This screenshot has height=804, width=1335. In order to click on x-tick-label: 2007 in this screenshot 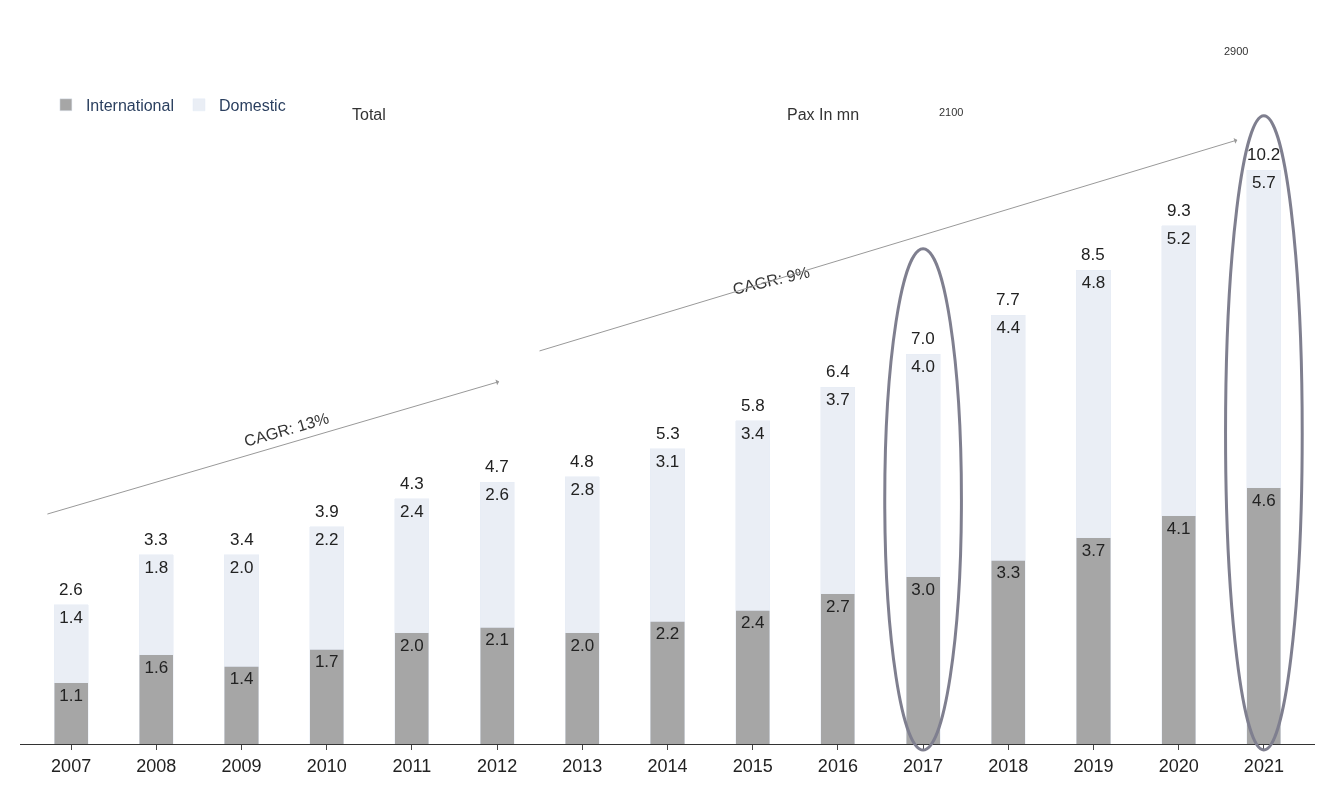, I will do `click(71, 765)`.